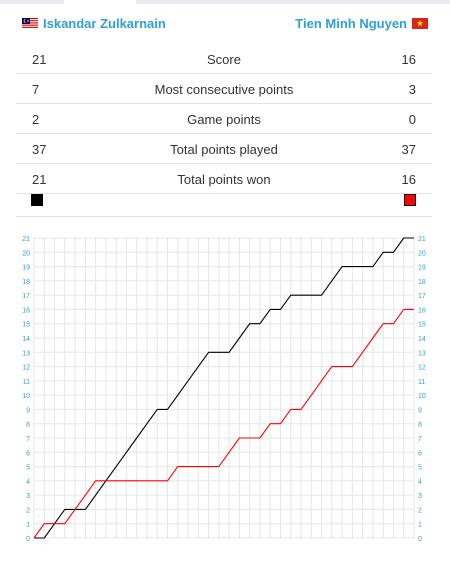 The image size is (450, 570). I want to click on y-tick-label-right: 2, so click(420, 510).